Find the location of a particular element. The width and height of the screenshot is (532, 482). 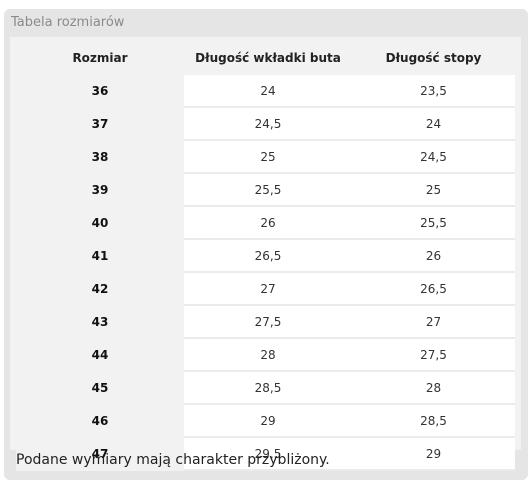

insole-length-cell: 28 is located at coordinates (268, 355).